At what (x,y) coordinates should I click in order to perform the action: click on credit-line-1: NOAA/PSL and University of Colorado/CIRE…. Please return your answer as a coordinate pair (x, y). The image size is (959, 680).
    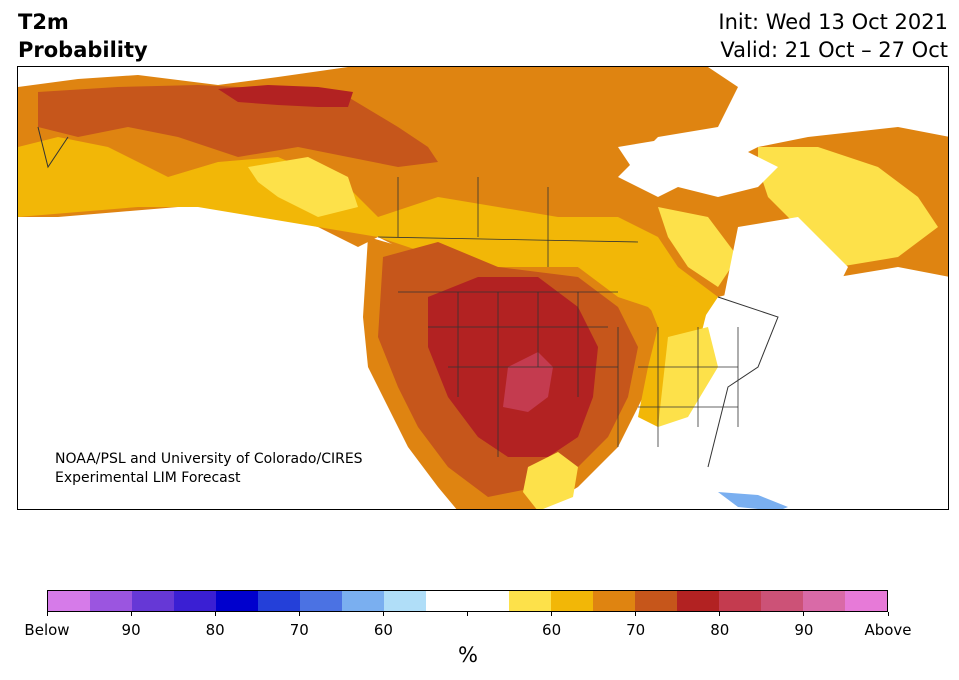
    Looking at the image, I should click on (209, 459).